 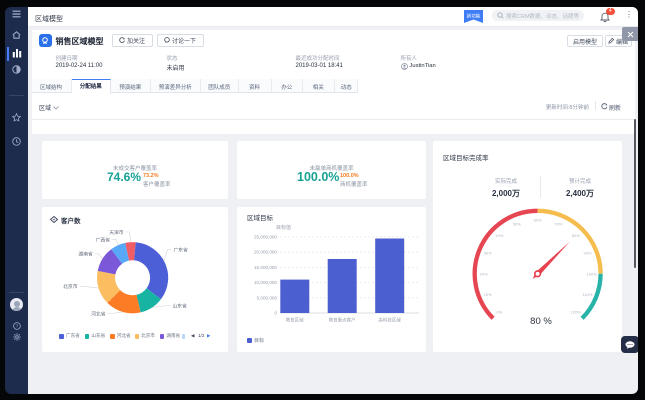 I want to click on svg-text: 110%, so click(x=588, y=294).